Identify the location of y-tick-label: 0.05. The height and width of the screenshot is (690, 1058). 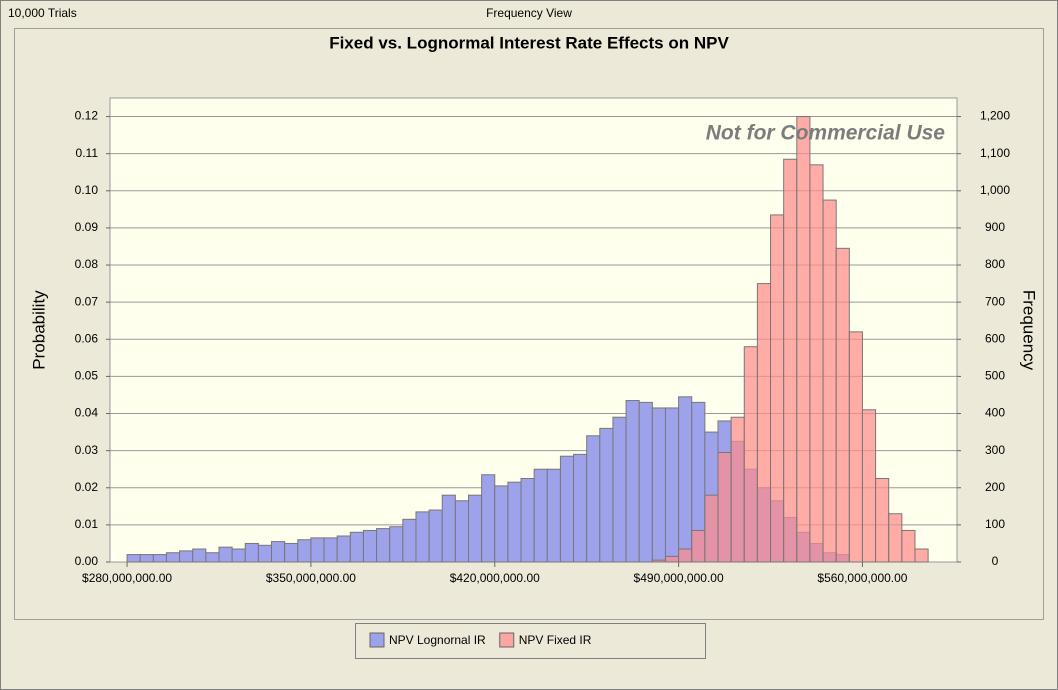
(87, 376).